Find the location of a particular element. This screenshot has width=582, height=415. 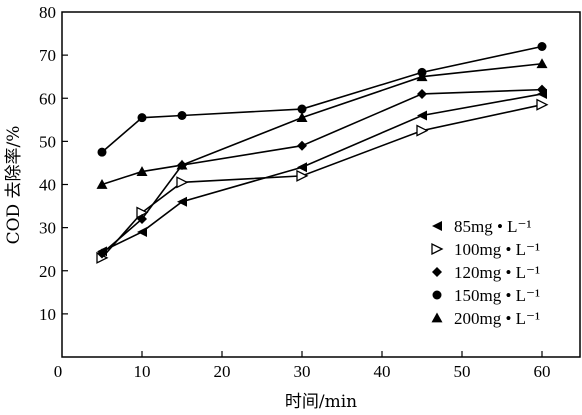

legend-label-5: 200mg • L⁻¹ is located at coordinates (497, 318).